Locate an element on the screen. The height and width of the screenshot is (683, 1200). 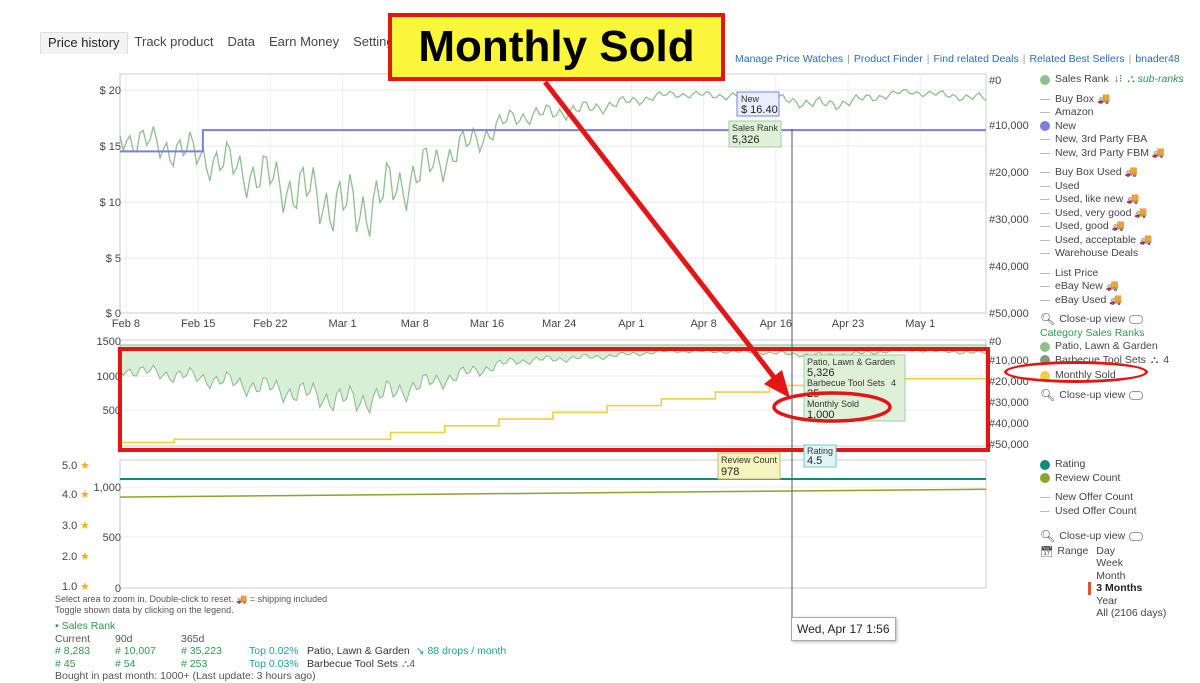
tooltip-label: Review Count is located at coordinates (749, 460).